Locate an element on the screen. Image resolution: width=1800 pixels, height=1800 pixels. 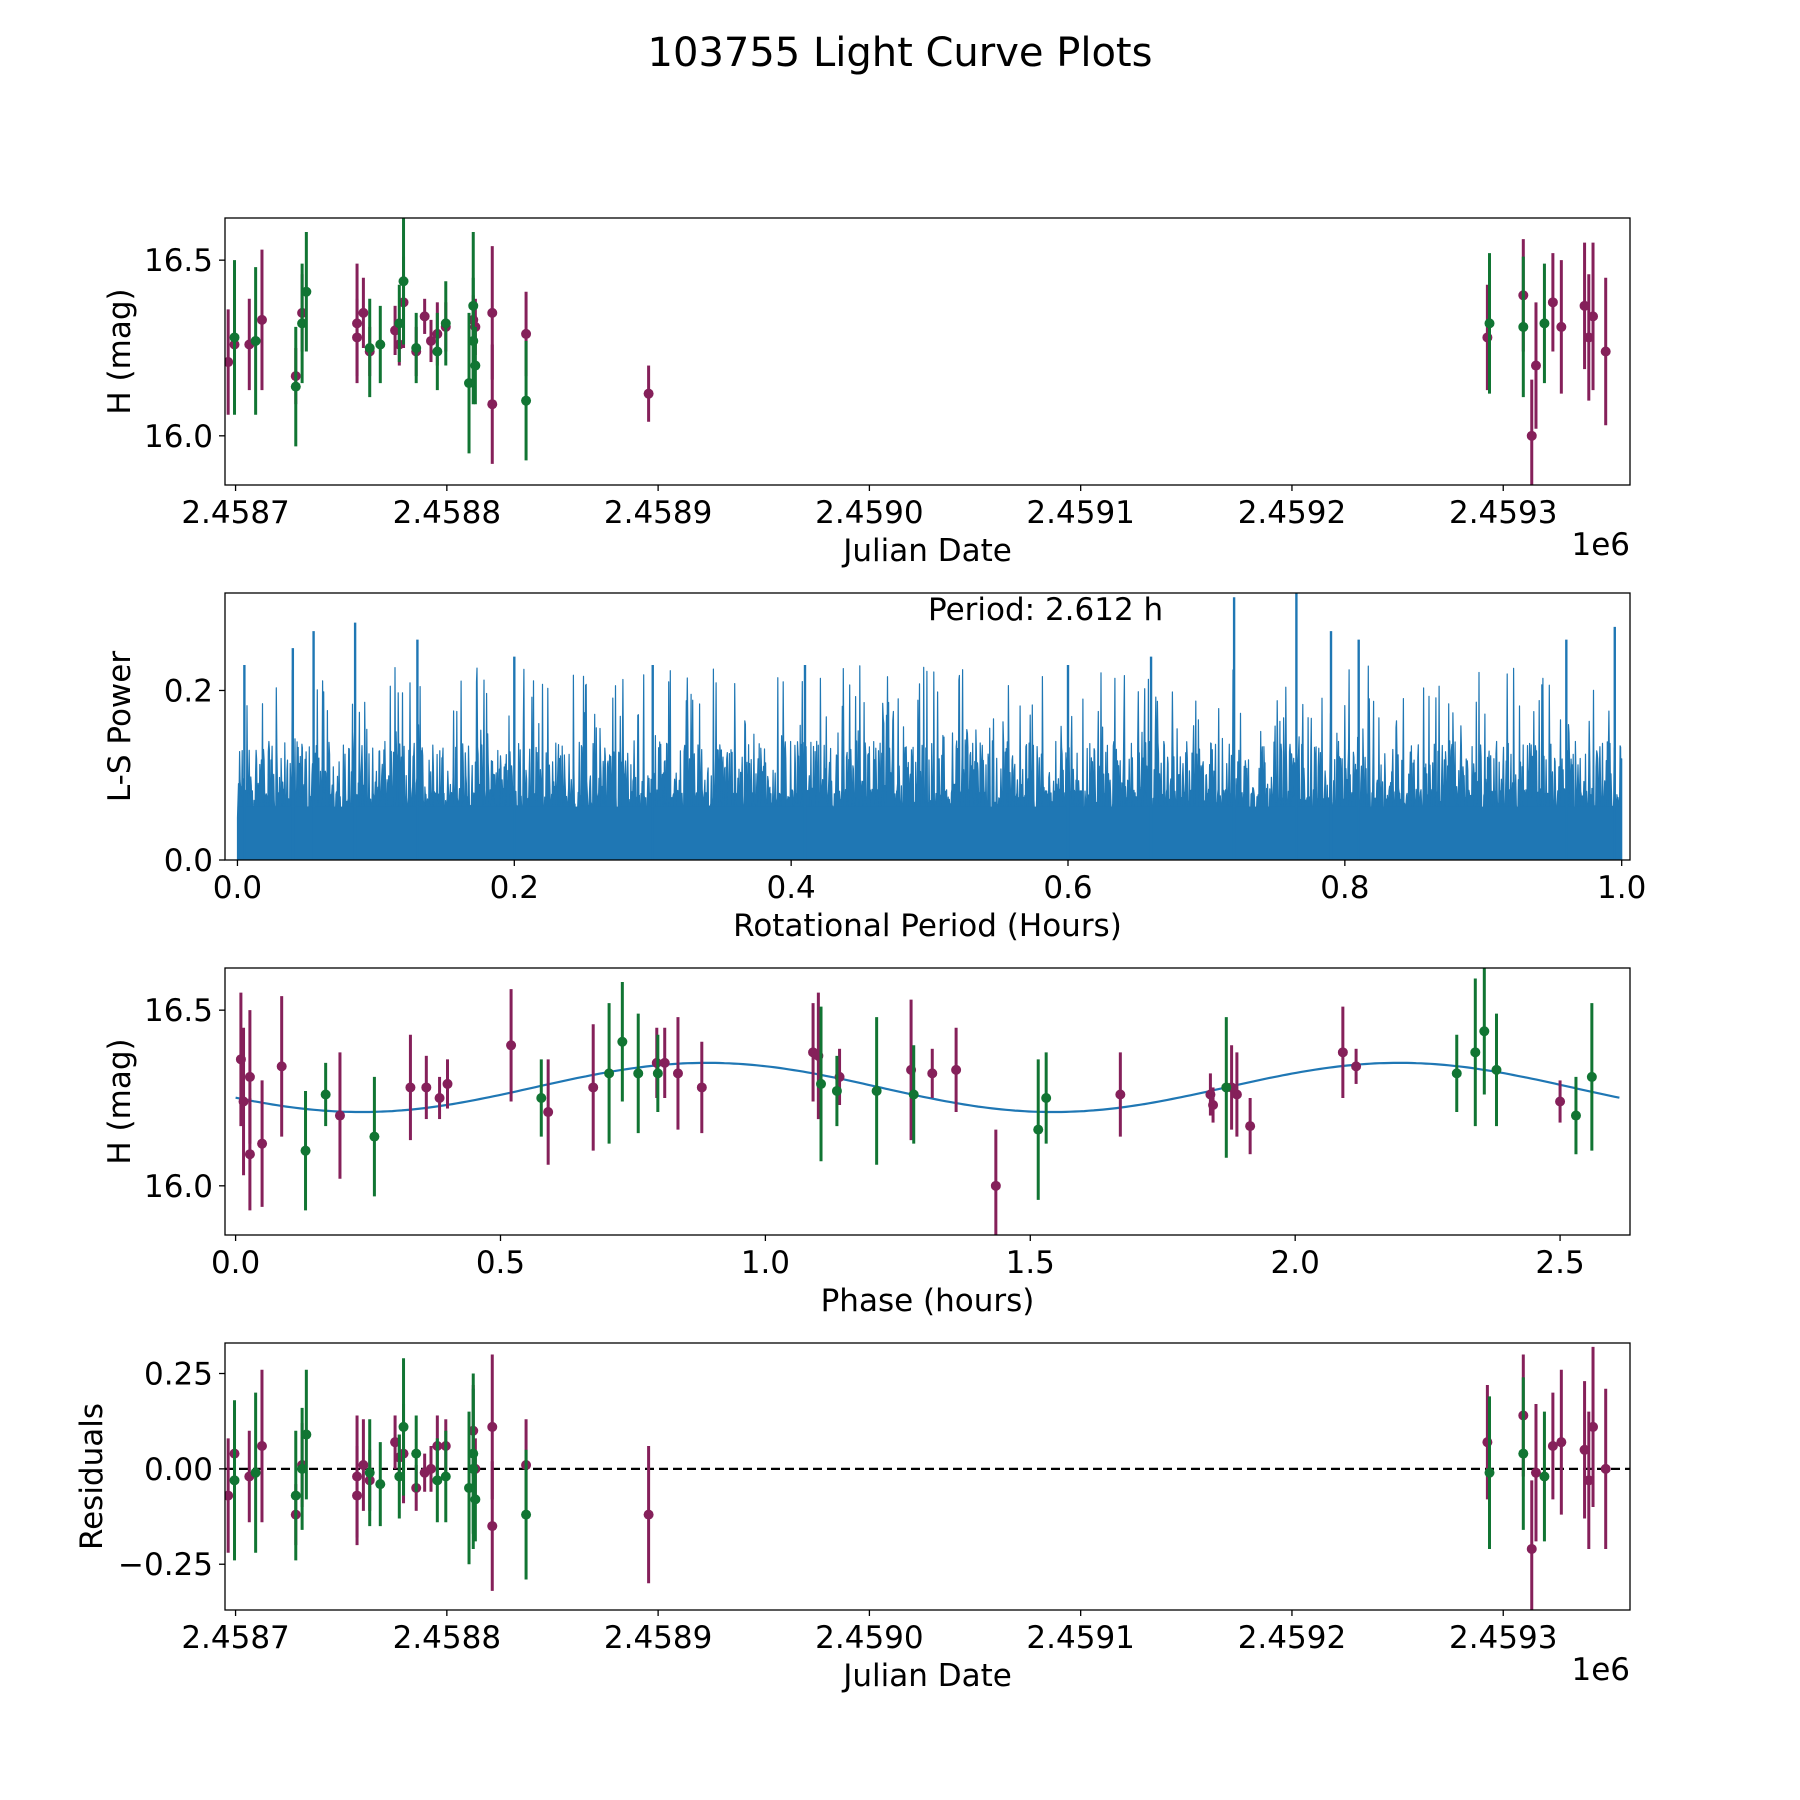
series-filter_b is located at coordinates (889, 1469).